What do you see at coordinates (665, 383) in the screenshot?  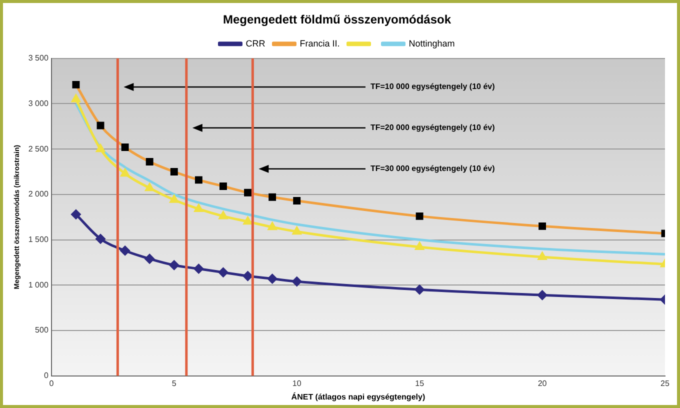 I see `x-tick-label: 25` at bounding box center [665, 383].